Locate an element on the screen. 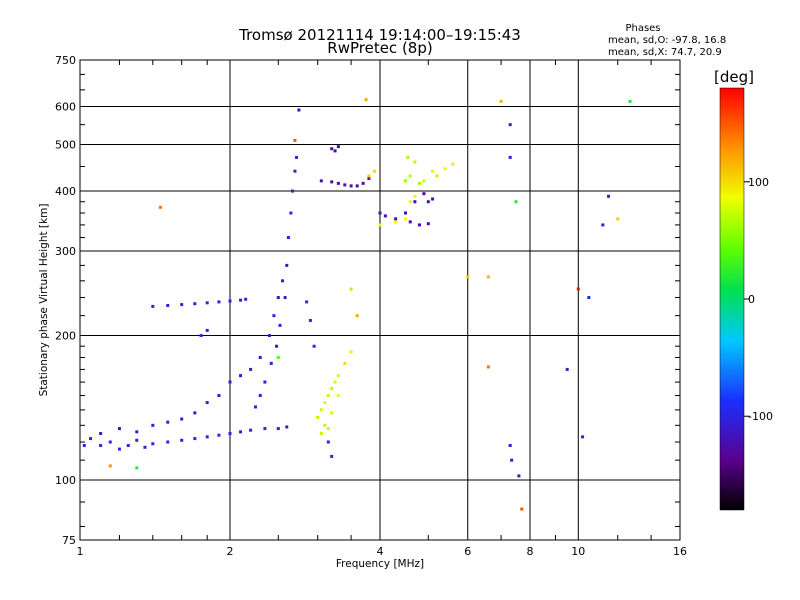 The width and height of the screenshot is (800, 600). y-tick-label: 300 is located at coordinates (65, 251).